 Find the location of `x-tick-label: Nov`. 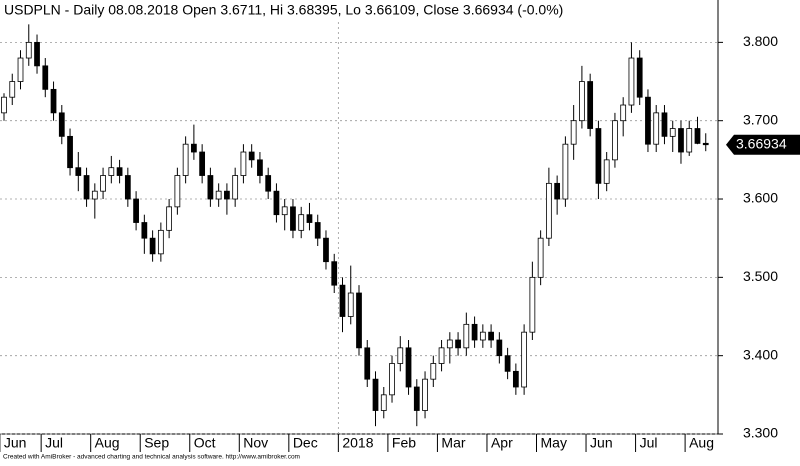

x-tick-label: Nov is located at coordinates (255, 443).